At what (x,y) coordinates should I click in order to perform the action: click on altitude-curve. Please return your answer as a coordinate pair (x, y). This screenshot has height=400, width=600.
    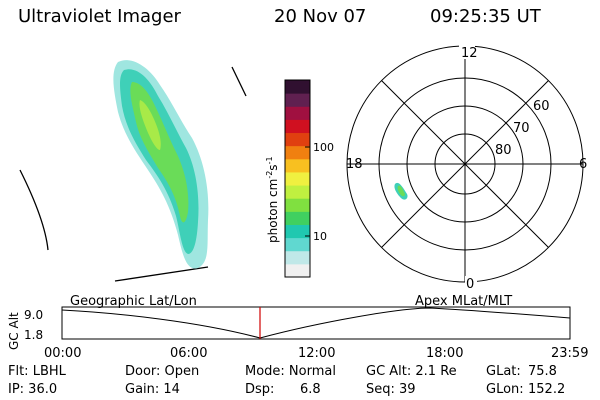
    Looking at the image, I should click on (316, 323).